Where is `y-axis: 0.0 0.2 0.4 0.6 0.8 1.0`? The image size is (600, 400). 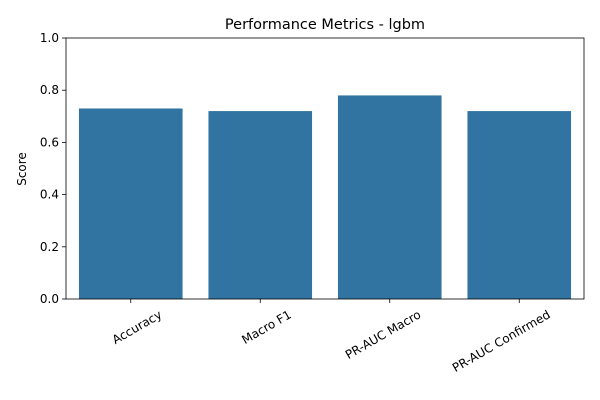
y-axis: 0.0 0.2 0.4 0.6 0.8 1.0 is located at coordinates (53, 168).